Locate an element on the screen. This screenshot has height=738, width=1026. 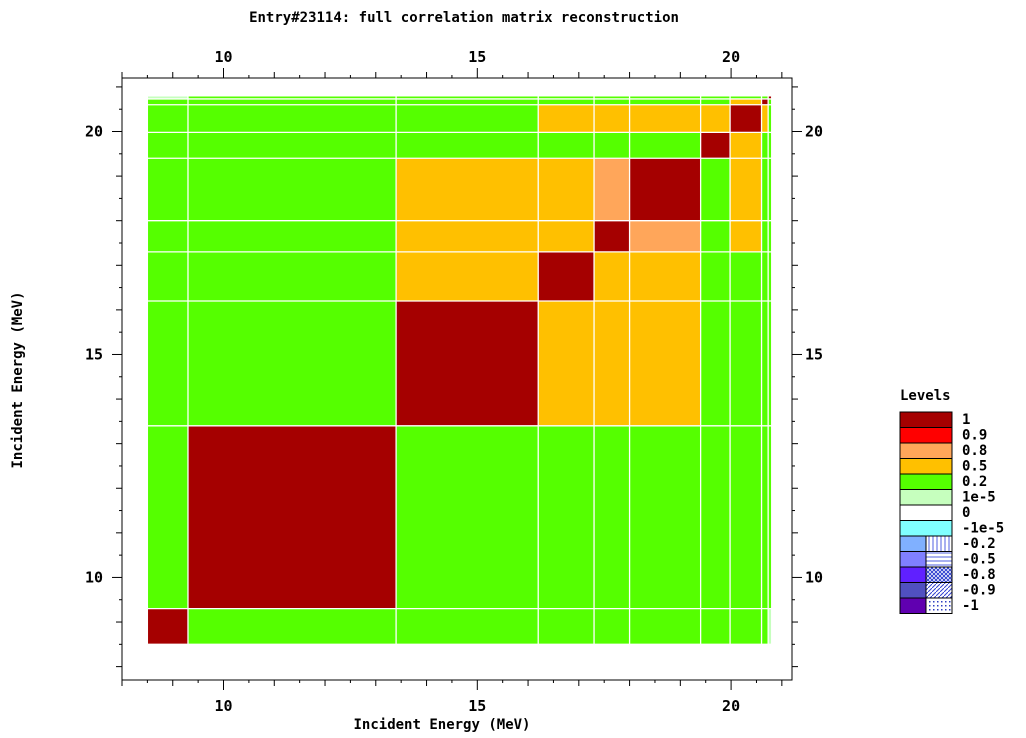
y-axis-label: Incident Energy (MeV) is located at coordinates (18, 379).